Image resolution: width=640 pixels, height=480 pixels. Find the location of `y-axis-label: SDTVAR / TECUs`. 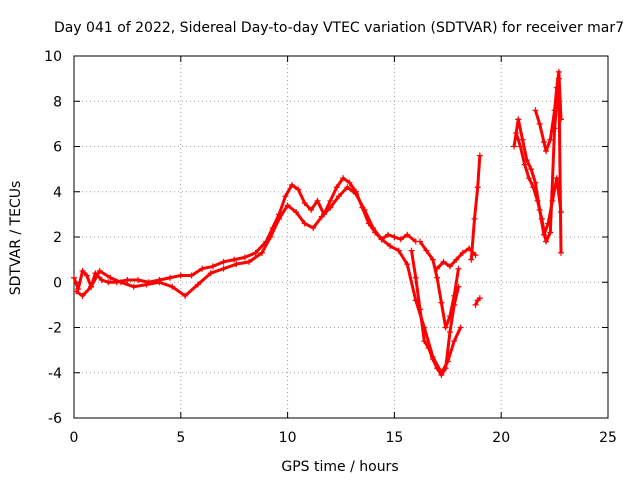

y-axis-label: SDTVAR / TECUs is located at coordinates (16, 238).